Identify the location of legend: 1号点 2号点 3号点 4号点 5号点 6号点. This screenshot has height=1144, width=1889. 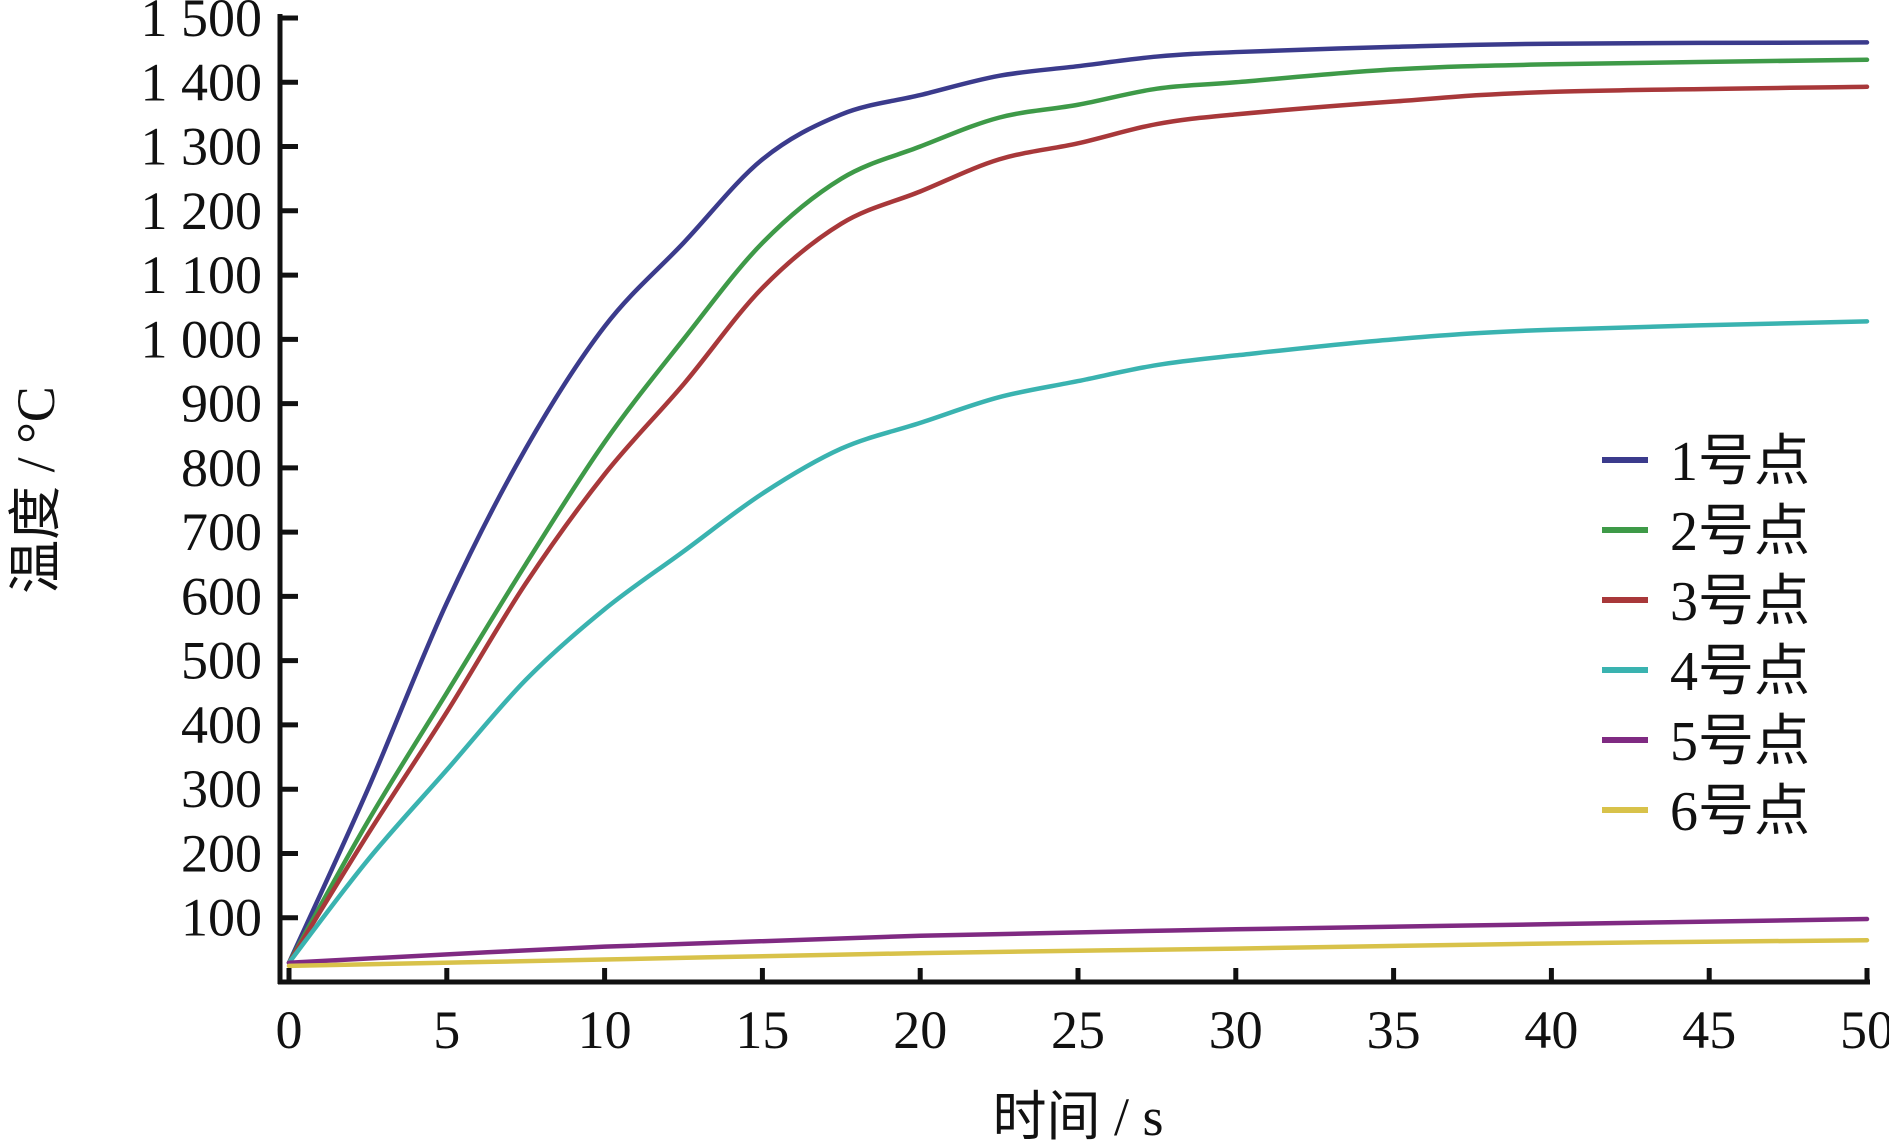
(1706, 637).